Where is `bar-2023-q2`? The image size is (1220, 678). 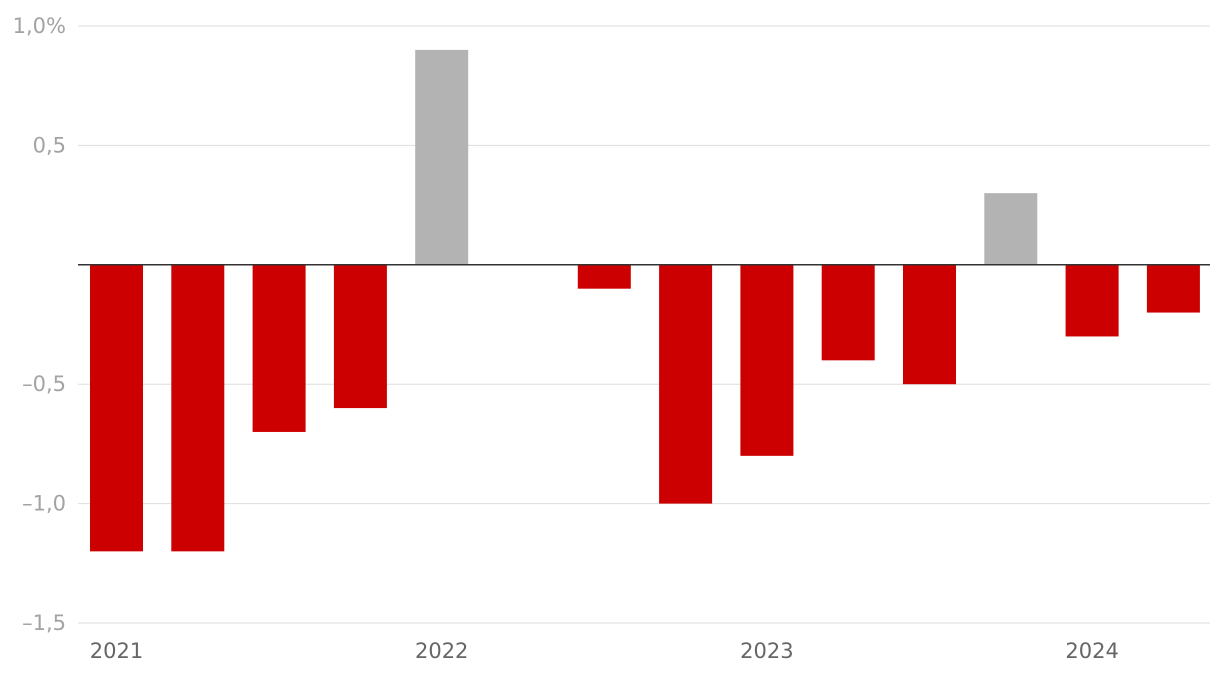 bar-2023-q2 is located at coordinates (848, 312).